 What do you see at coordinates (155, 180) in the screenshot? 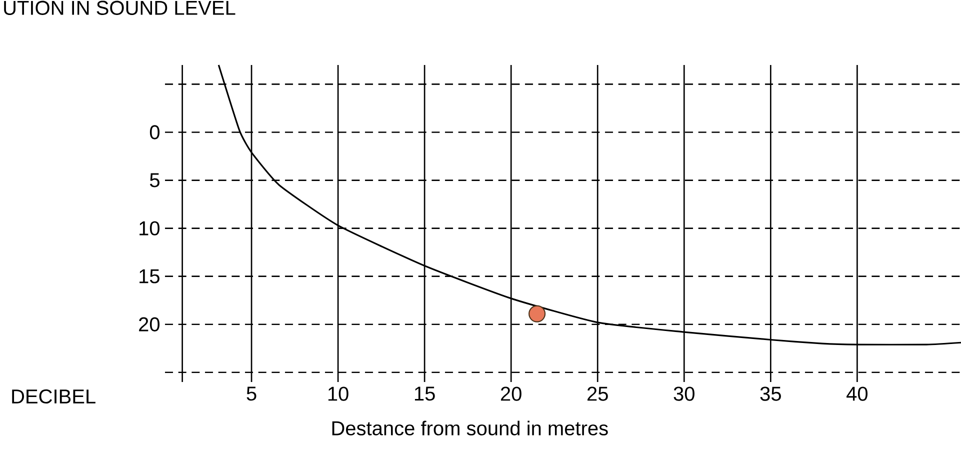
I see `y-tick-label: 5` at bounding box center [155, 180].